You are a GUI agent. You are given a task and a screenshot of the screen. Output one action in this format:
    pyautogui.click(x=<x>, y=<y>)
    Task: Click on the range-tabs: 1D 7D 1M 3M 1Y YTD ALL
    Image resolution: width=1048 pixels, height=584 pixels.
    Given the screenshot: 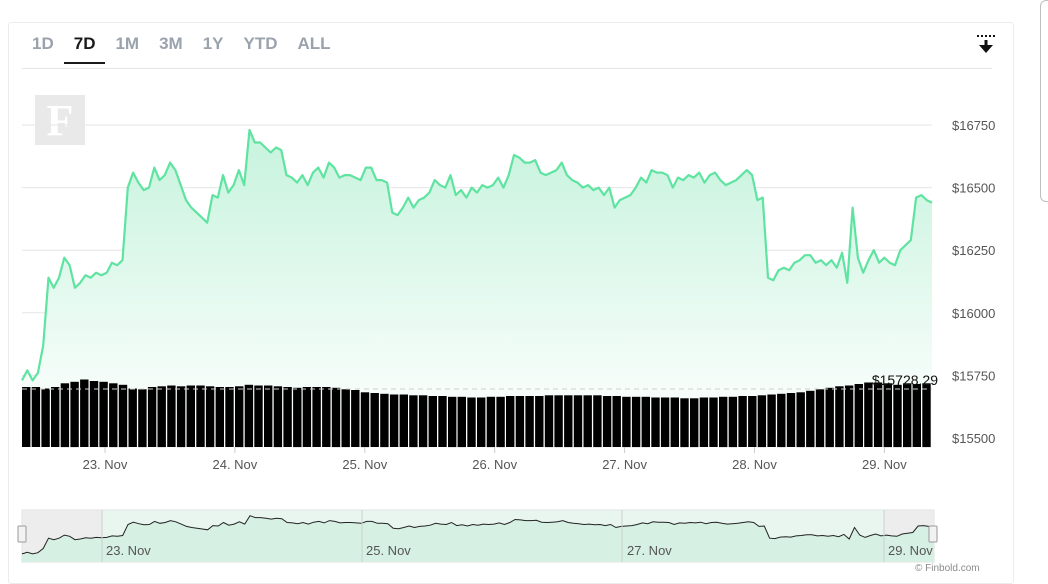 What is the action you would take?
    pyautogui.click(x=181, y=49)
    